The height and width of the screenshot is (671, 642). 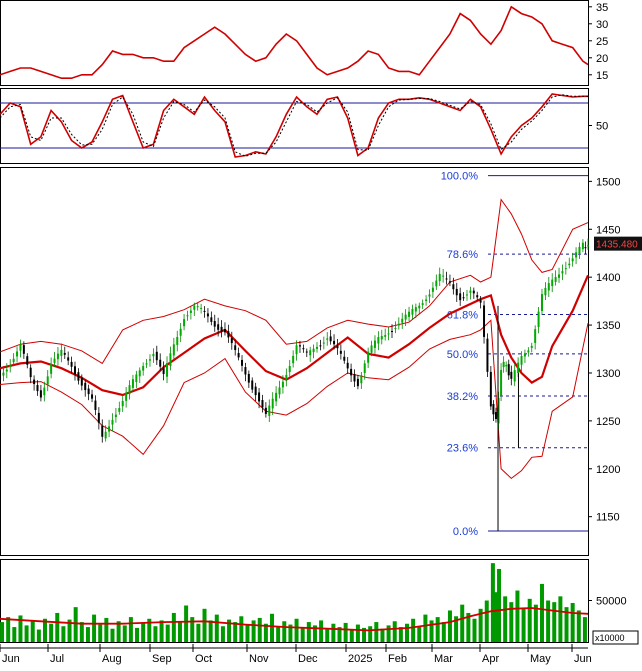 I want to click on adx-panel, so click(x=294, y=43).